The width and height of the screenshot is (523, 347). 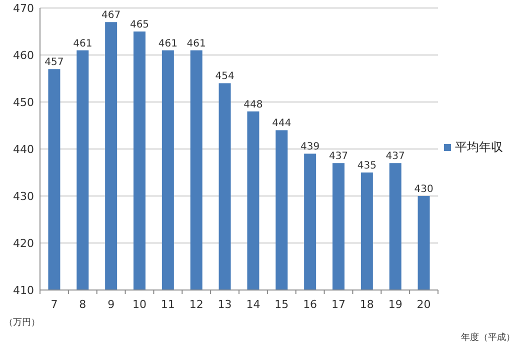 What do you see at coordinates (225, 304) in the screenshot?
I see `x-tick-label: 13` at bounding box center [225, 304].